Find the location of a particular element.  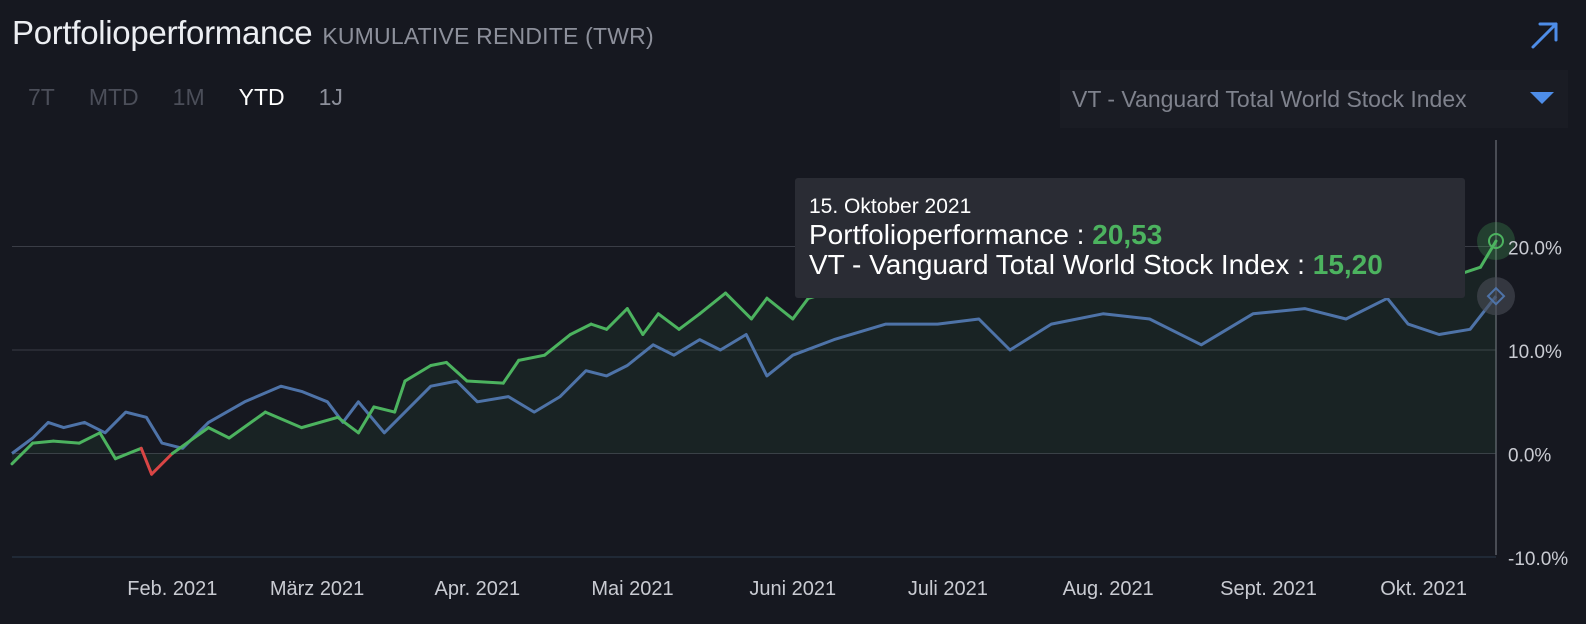

portfolio-marker-halo is located at coordinates (1496, 241).